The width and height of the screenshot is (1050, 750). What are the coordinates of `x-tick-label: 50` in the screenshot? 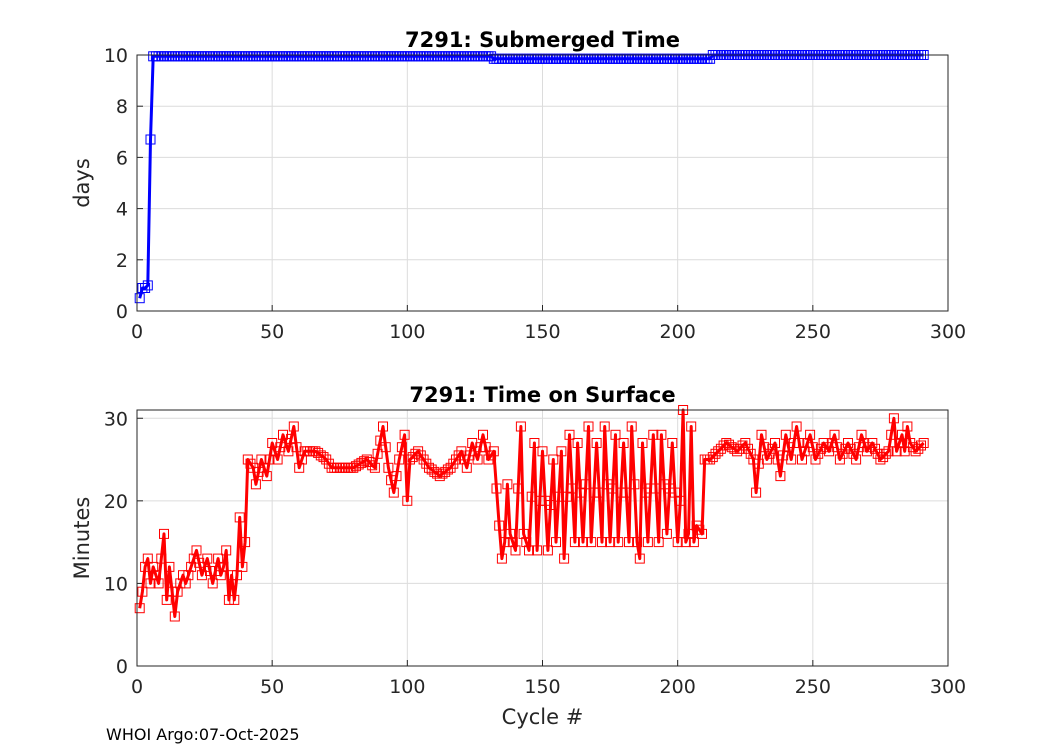 It's located at (272, 687).